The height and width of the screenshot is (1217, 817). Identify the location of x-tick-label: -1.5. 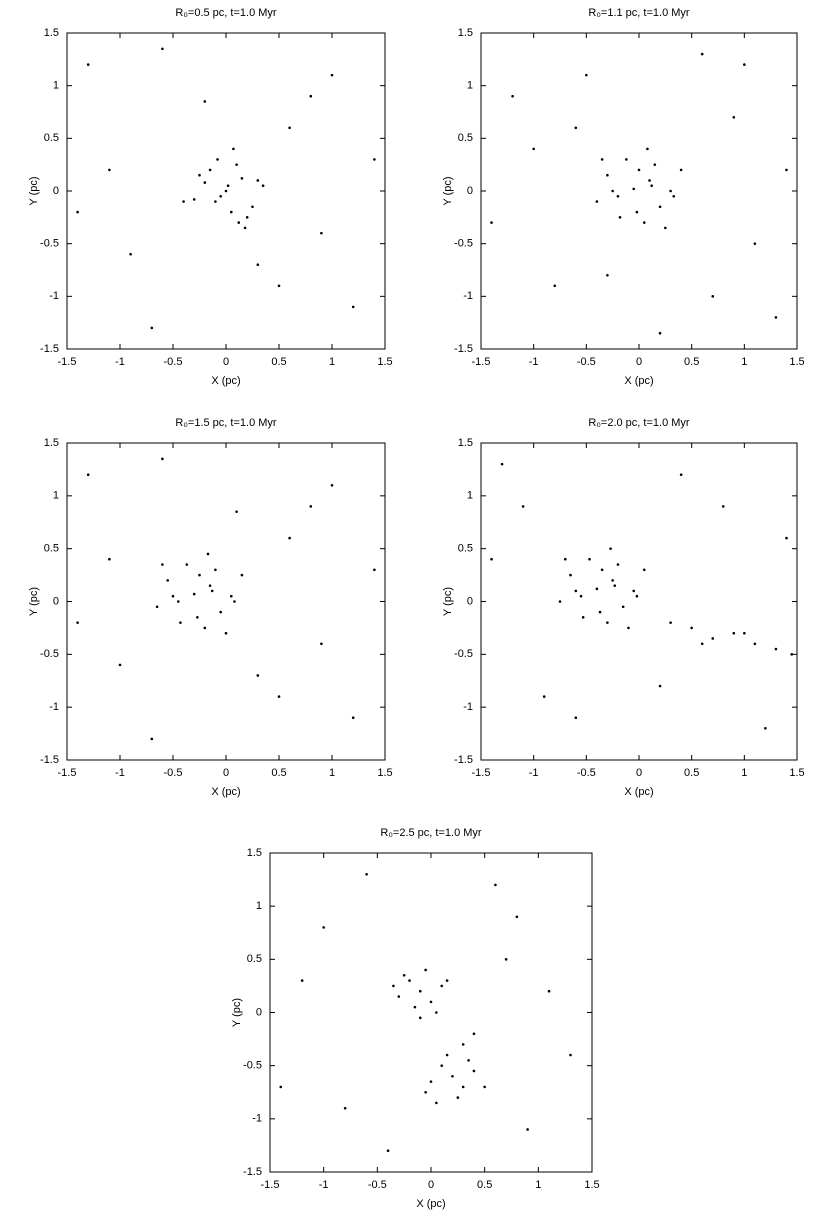
(481, 362).